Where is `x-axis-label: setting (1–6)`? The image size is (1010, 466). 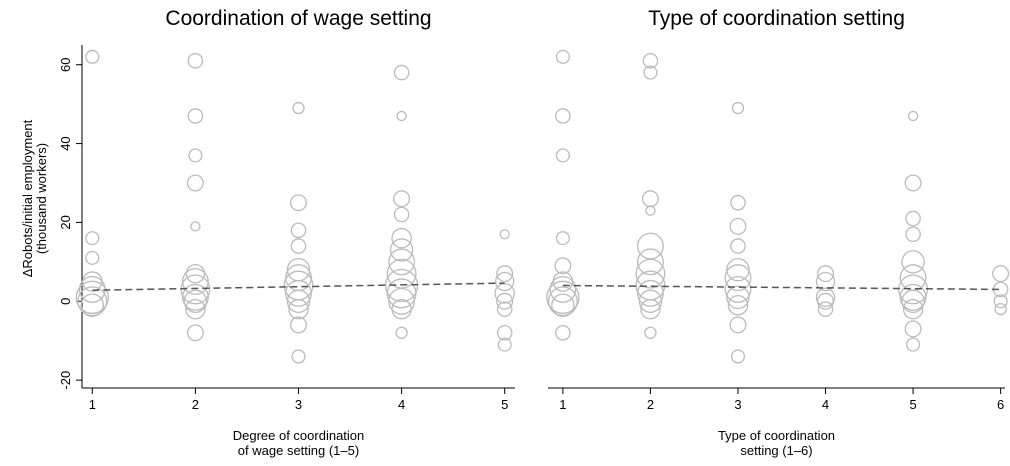 x-axis-label: setting (1–6) is located at coordinates (776, 450).